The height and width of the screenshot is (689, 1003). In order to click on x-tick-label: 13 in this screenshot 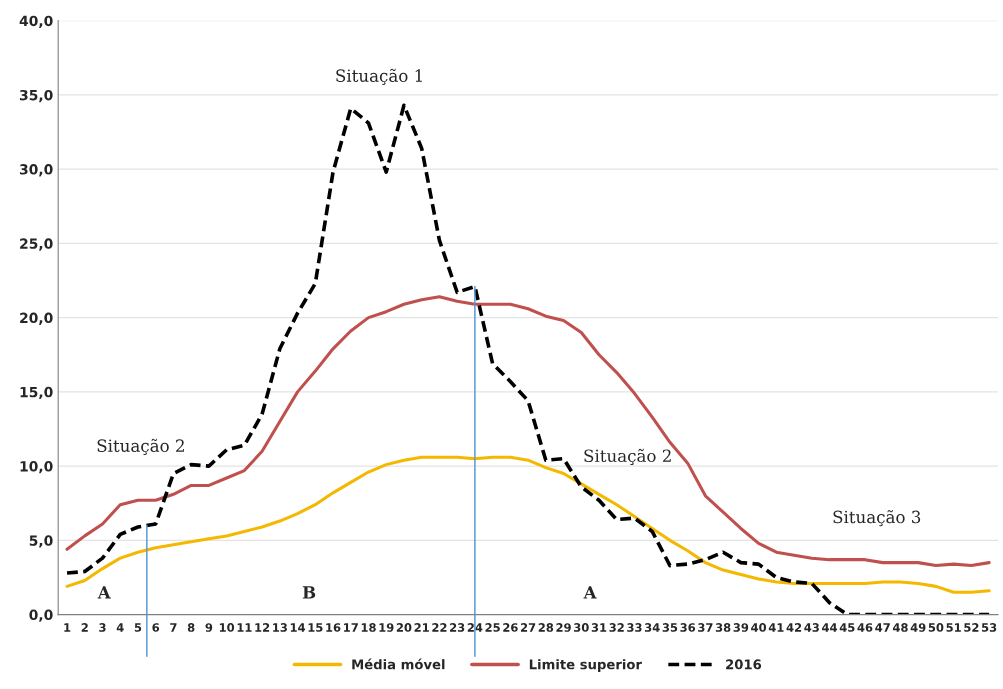, I will do `click(280, 627)`.